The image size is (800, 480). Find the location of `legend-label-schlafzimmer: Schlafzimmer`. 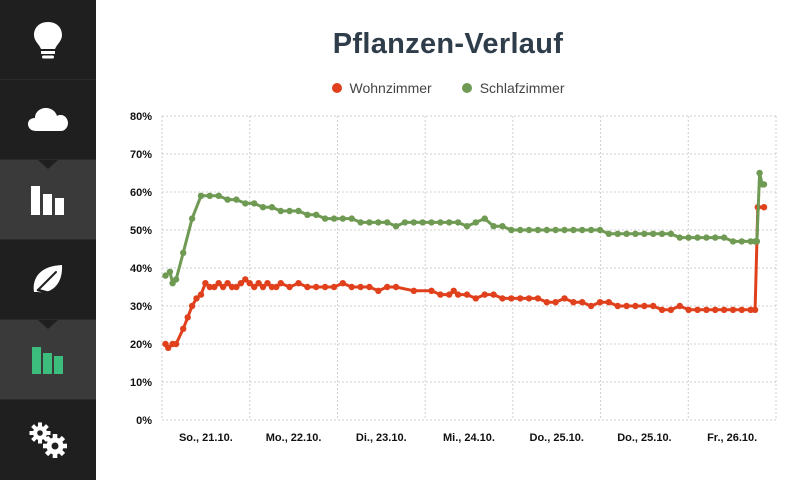

legend-label-schlafzimmer: Schlafzimmer is located at coordinates (522, 88).